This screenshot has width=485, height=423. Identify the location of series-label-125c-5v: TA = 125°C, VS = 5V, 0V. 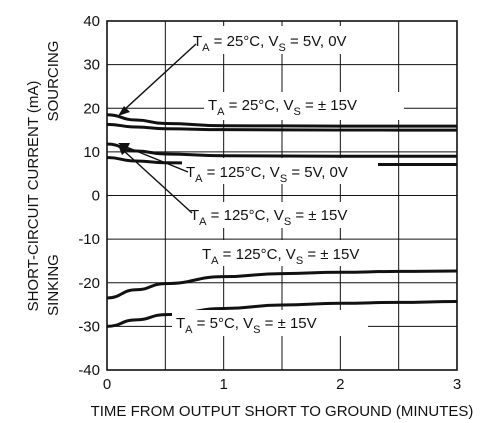
(267, 174).